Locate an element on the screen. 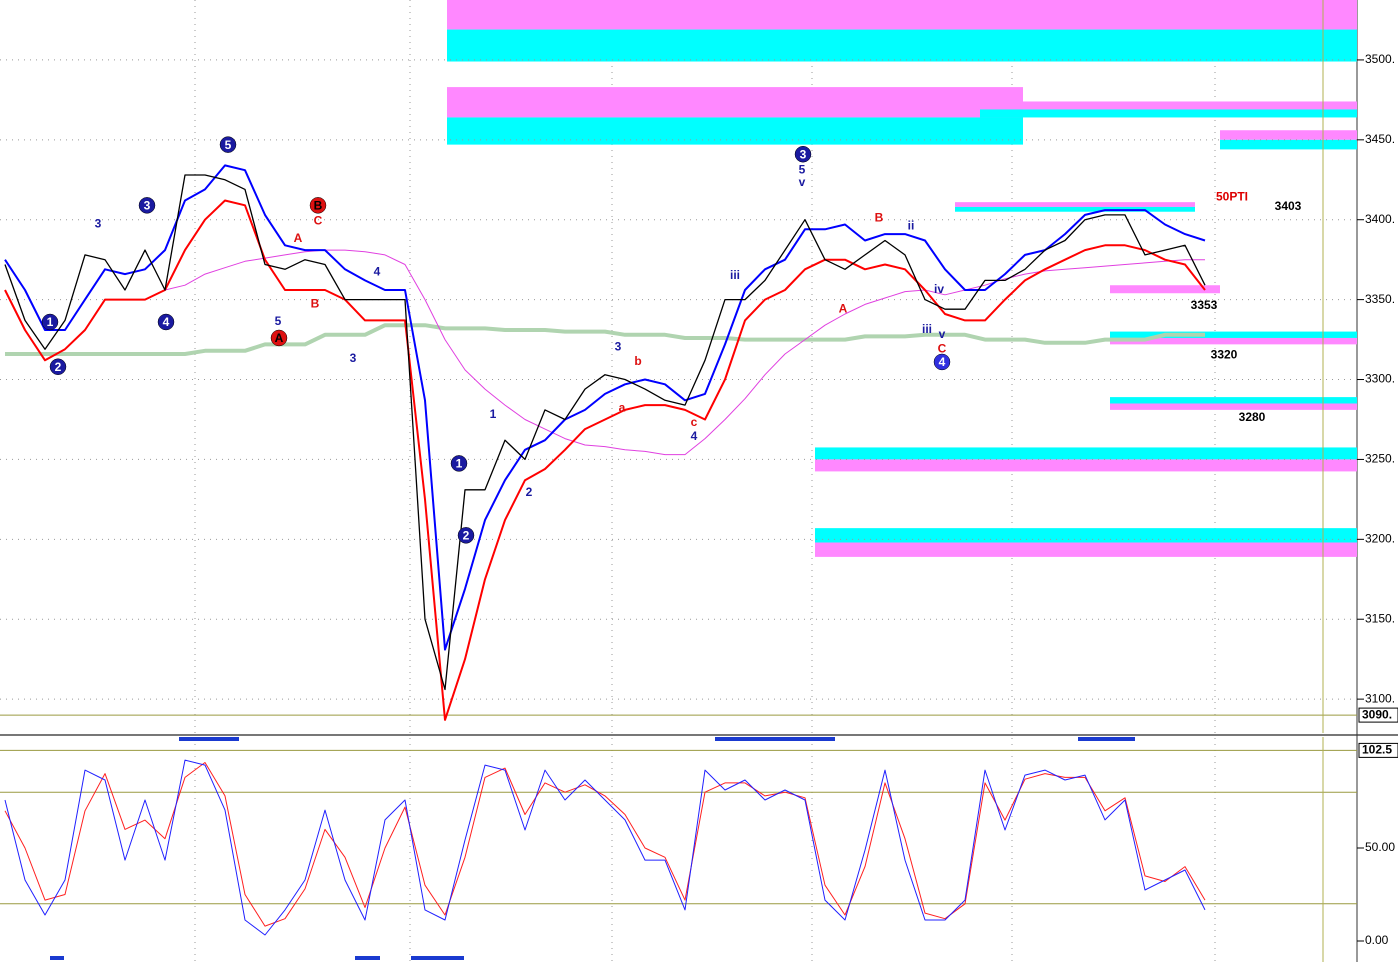 This screenshot has height=962, width=1398. wave-label: 5 is located at coordinates (228, 145).